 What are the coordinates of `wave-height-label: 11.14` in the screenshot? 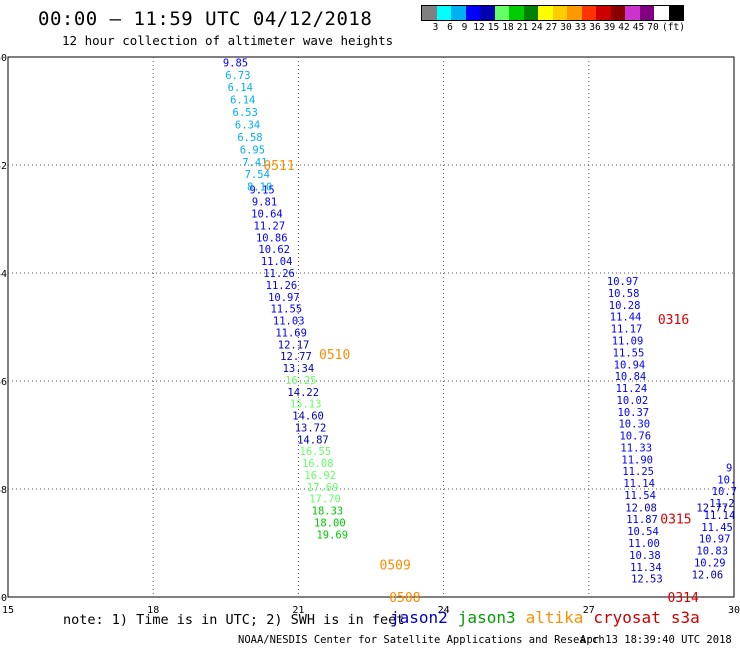 It's located at (639, 484).